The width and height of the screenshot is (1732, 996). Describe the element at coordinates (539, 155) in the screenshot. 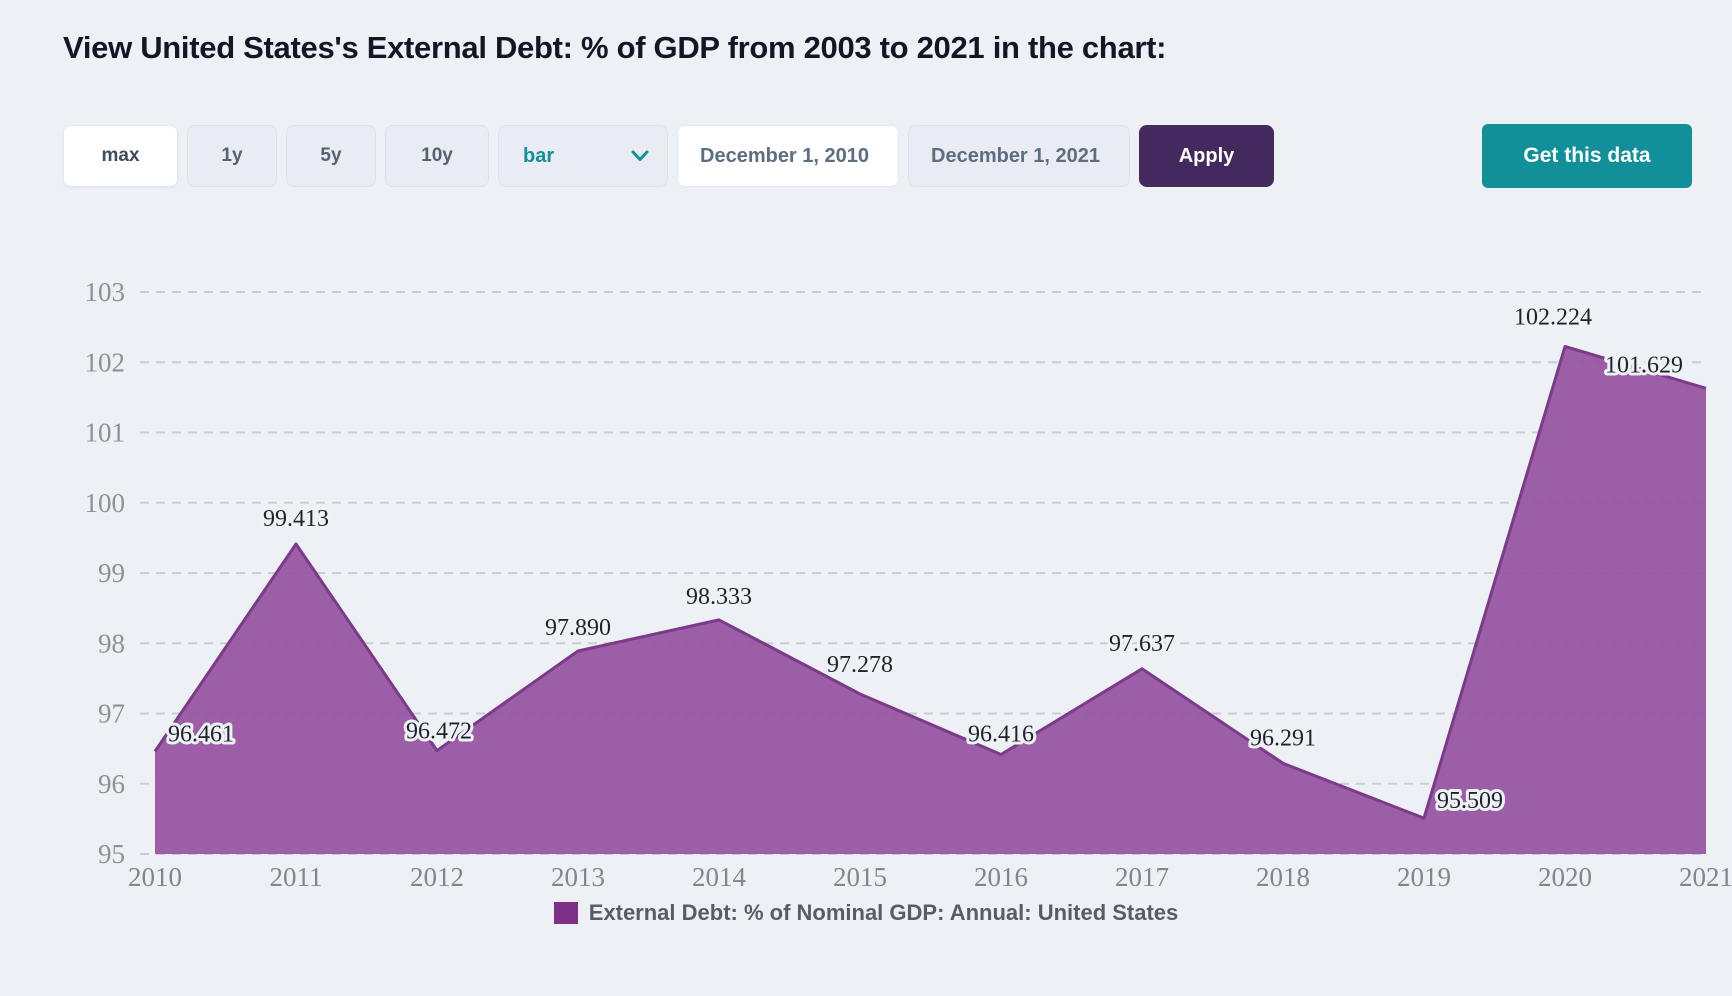

I see `chart-type-value: bar` at that location.